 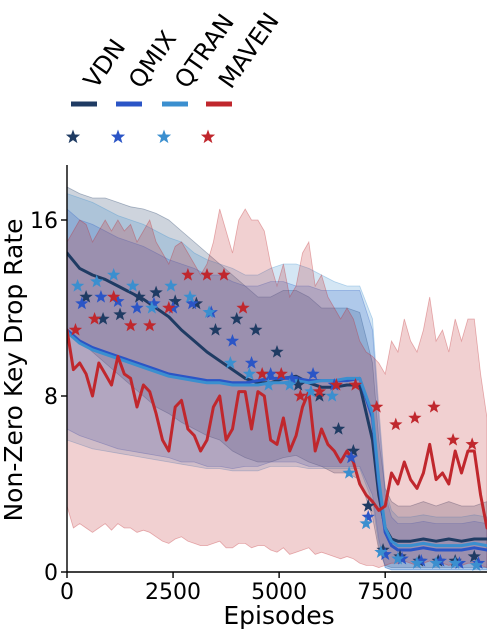 What do you see at coordinates (104, 63) in the screenshot?
I see `legend-label-vdn: VDN` at bounding box center [104, 63].